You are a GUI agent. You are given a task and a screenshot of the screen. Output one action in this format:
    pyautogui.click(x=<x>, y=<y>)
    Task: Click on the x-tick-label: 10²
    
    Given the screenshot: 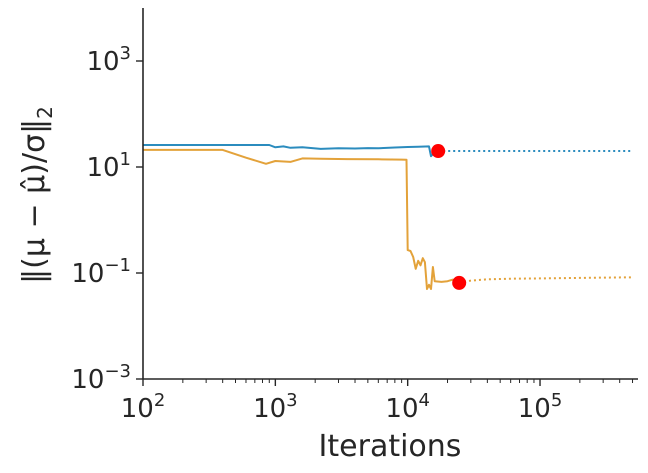 What is the action you would take?
    pyautogui.click(x=143, y=407)
    